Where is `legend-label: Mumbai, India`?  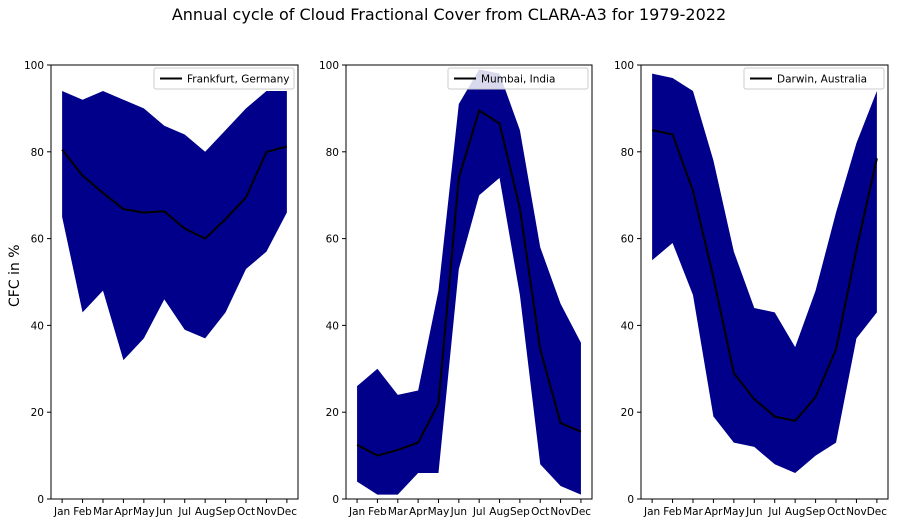 legend-label: Mumbai, India is located at coordinates (518, 80).